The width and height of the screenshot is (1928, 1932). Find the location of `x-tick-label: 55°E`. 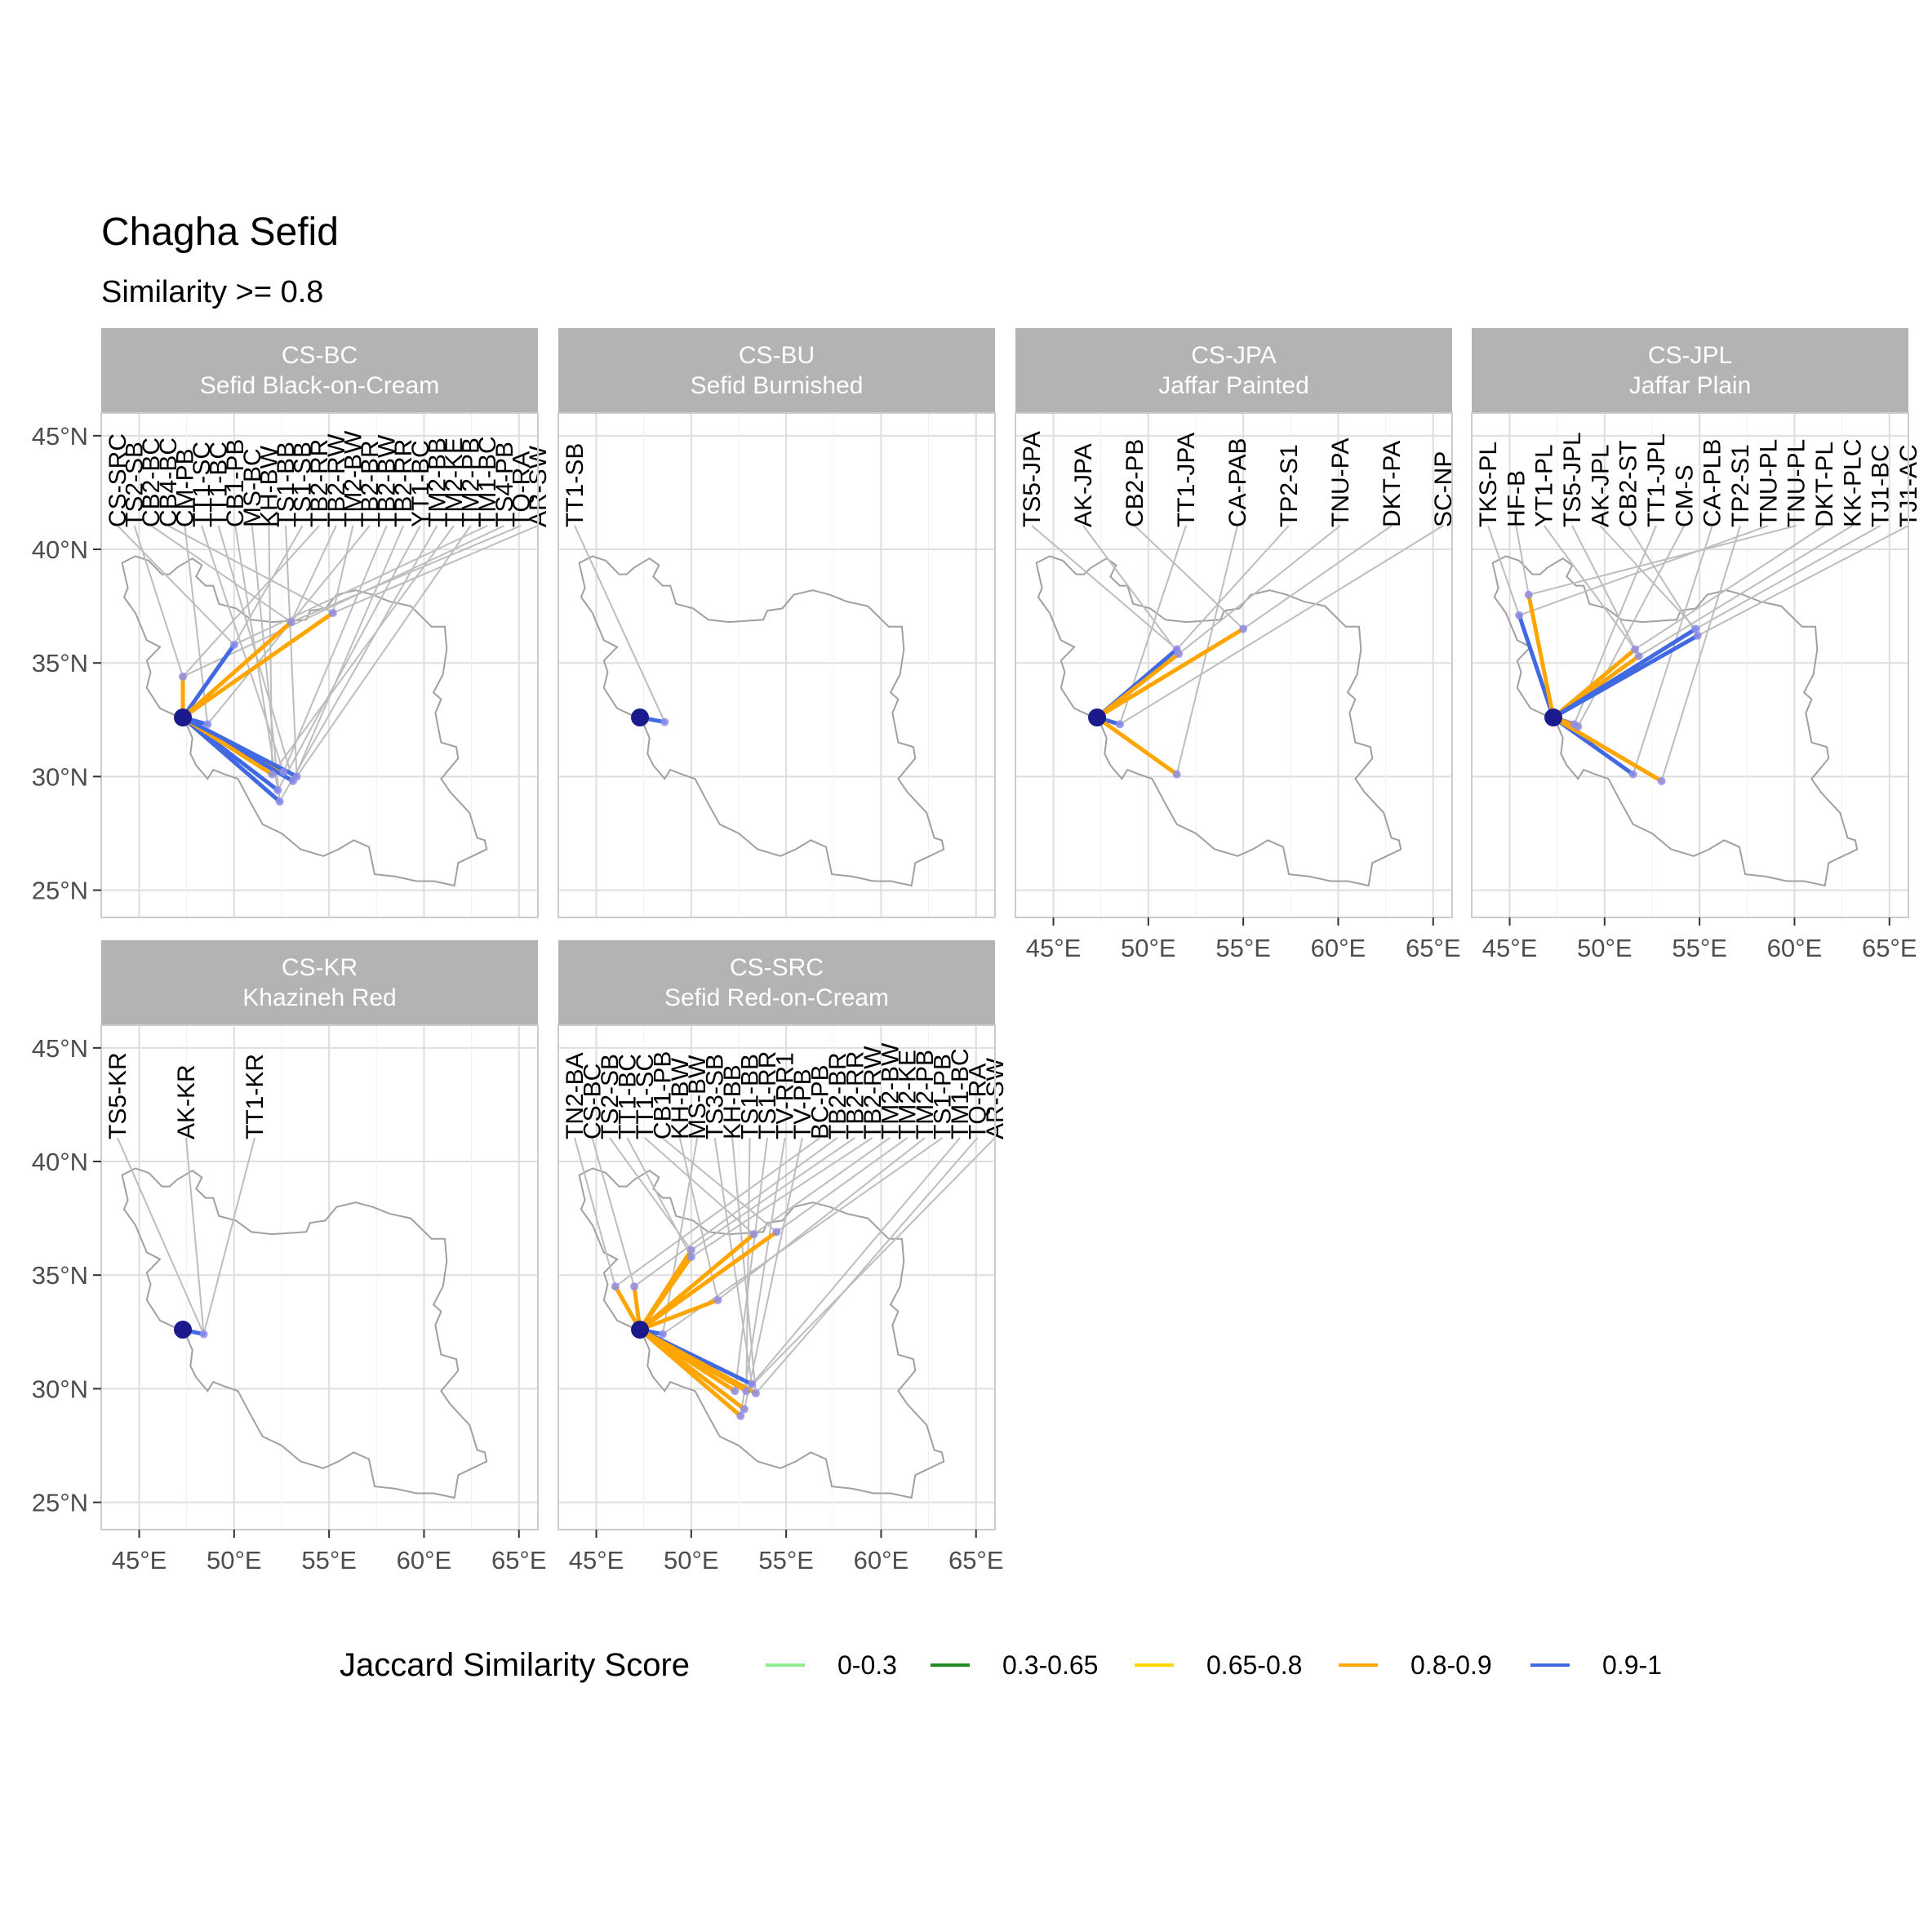

x-tick-label: 55°E is located at coordinates (1699, 948).